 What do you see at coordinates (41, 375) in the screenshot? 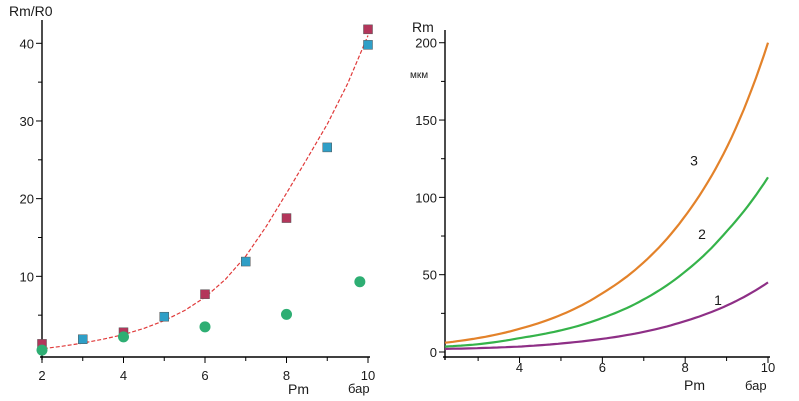
I see `left-x-tick-label: 2` at bounding box center [41, 375].